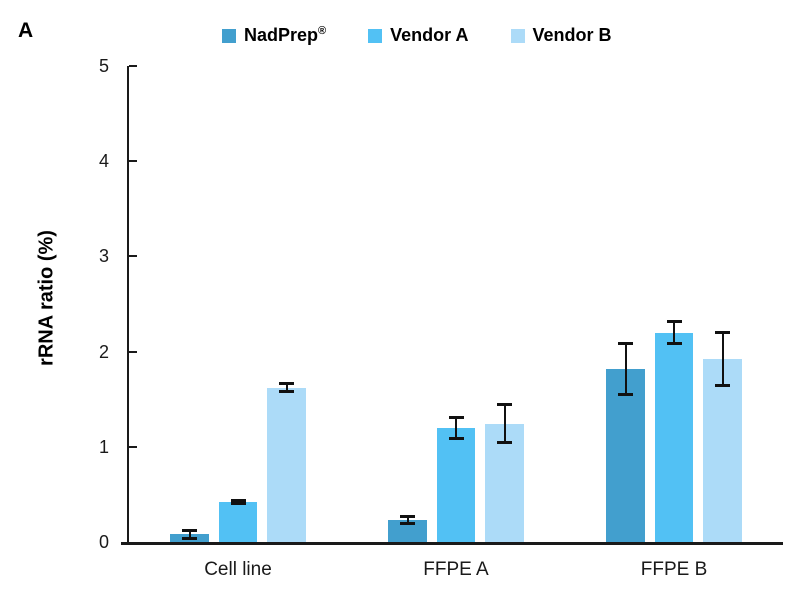 Image resolution: width=801 pixels, height=596 pixels. What do you see at coordinates (103, 446) in the screenshot?
I see `y-tick-label: 1` at bounding box center [103, 446].